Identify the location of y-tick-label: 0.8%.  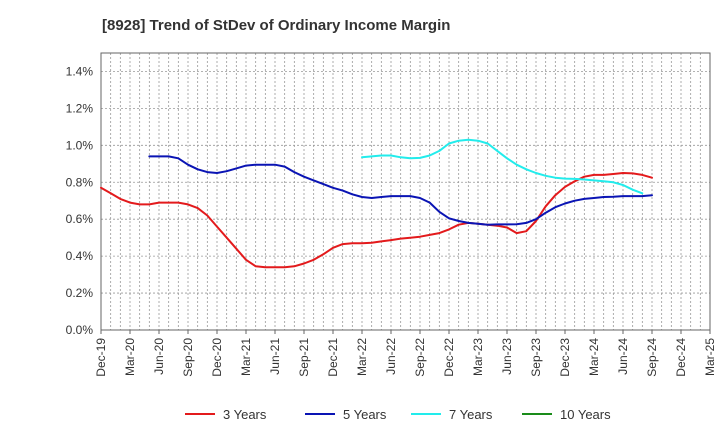
(80, 182).